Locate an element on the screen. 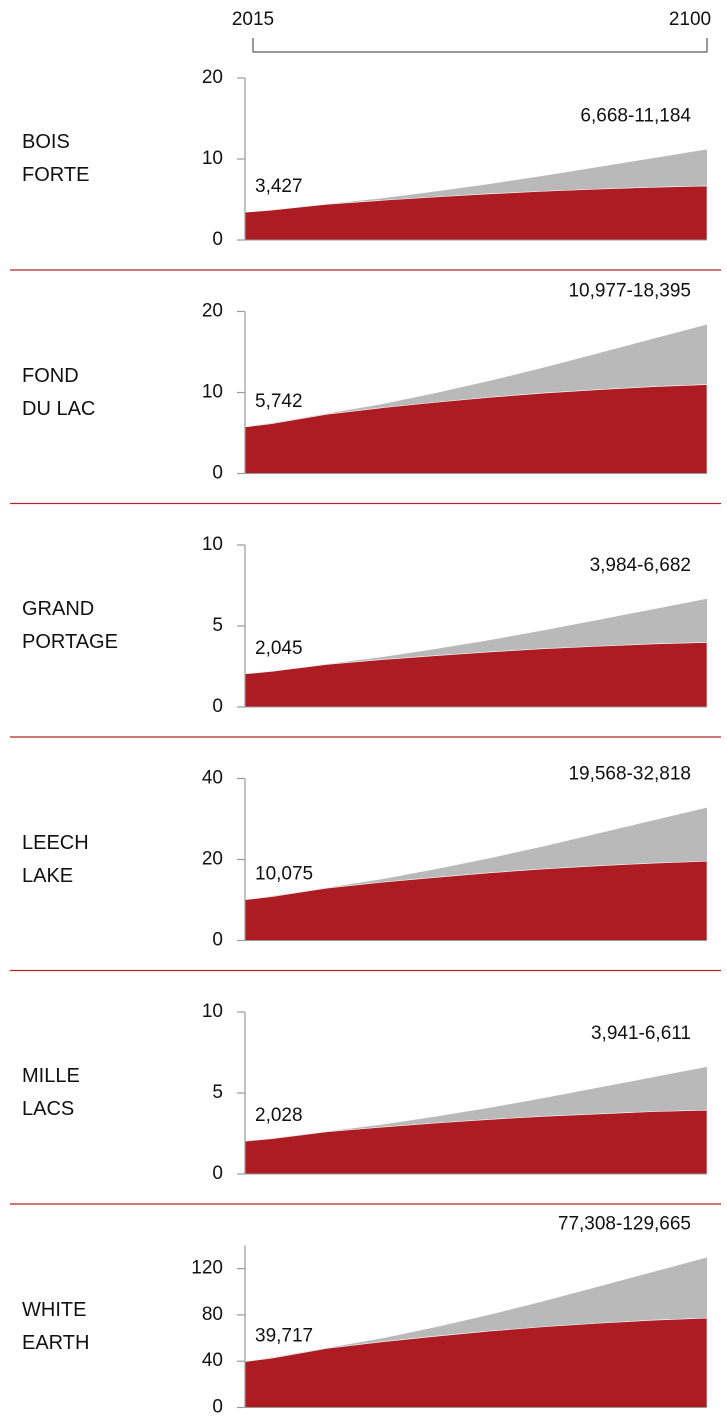 The height and width of the screenshot is (1424, 727). panel-title: FOND DU LAC is located at coordinates (59, 392).